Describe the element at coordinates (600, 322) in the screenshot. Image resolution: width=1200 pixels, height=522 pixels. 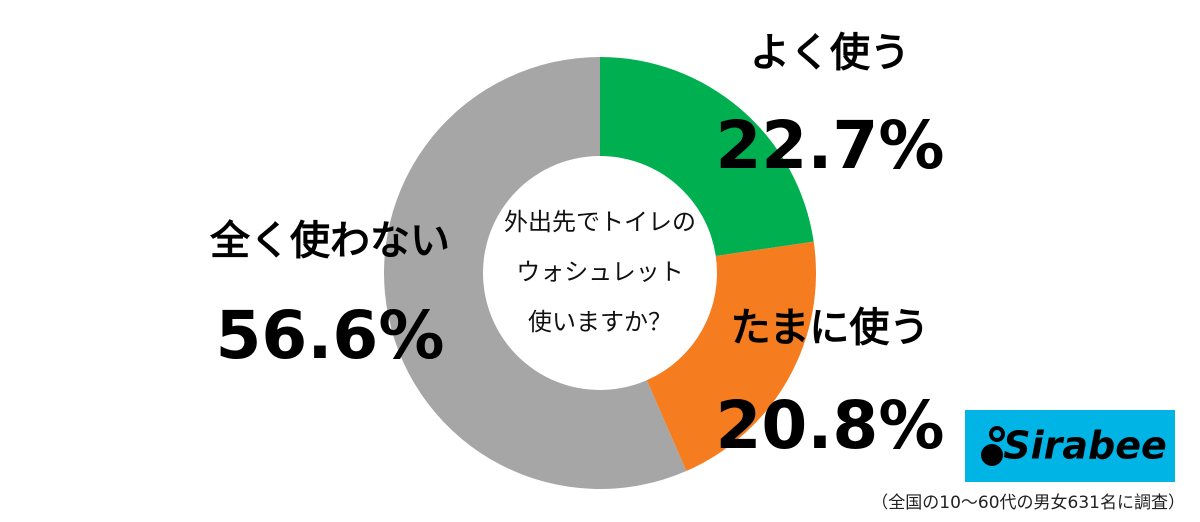
I see `center-title: 使いますか？` at that location.